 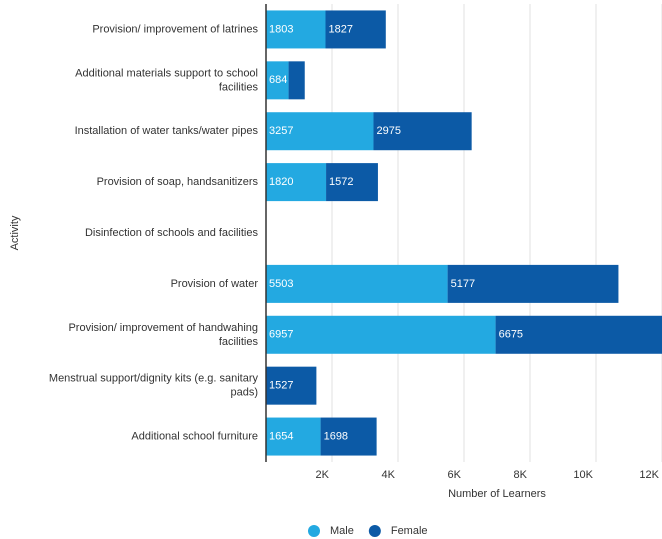 I want to click on x-tick-label: 8K, so click(x=521, y=475).